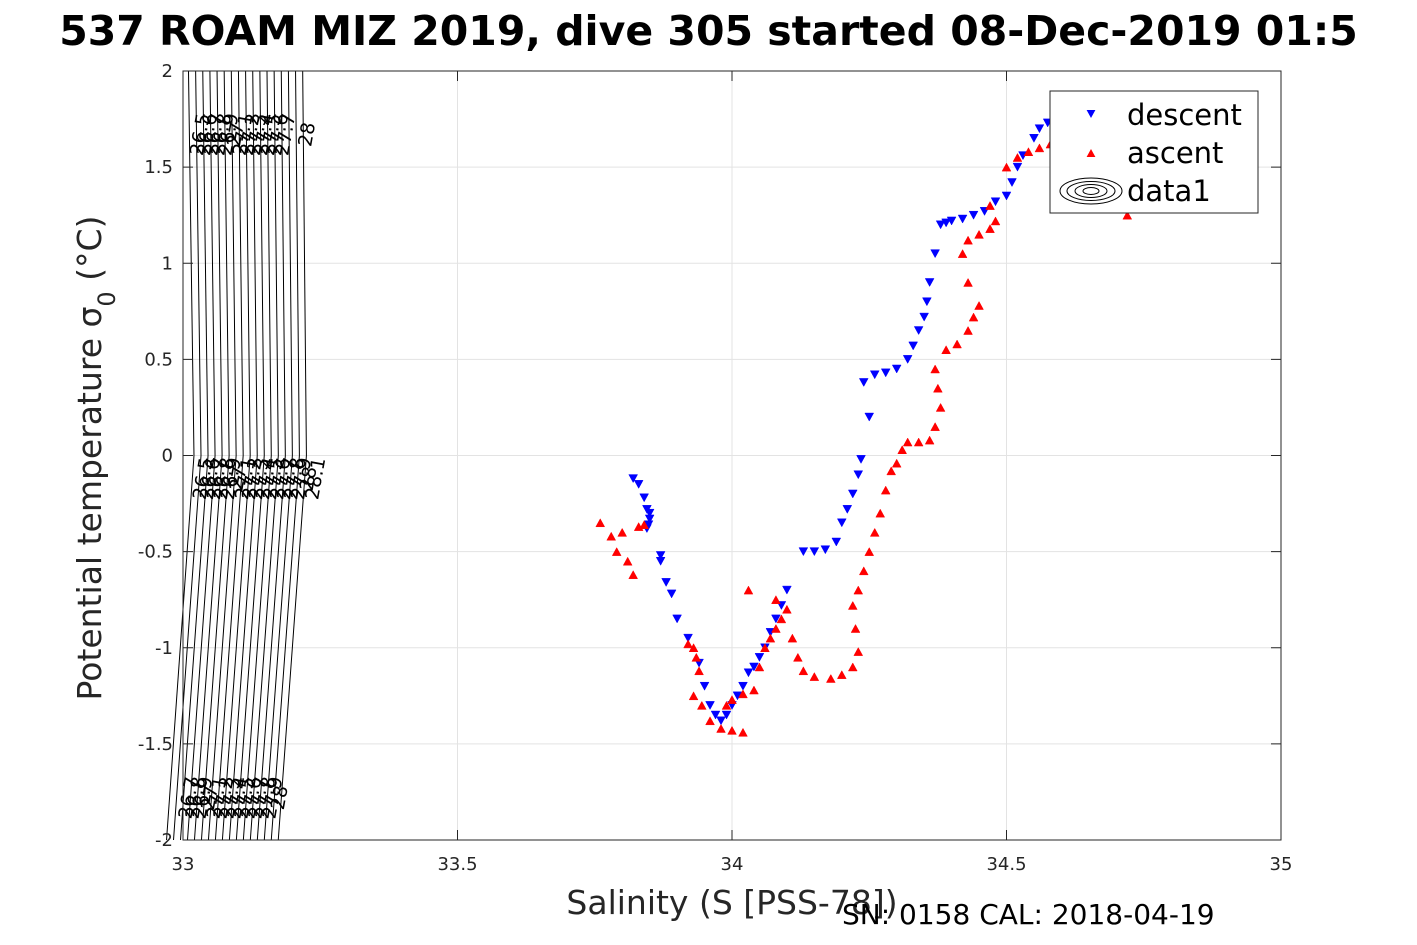 Image resolution: width=1417 pixels, height=945 pixels. Describe the element at coordinates (167, 263) in the screenshot. I see `y-tick-label: 1` at that location.